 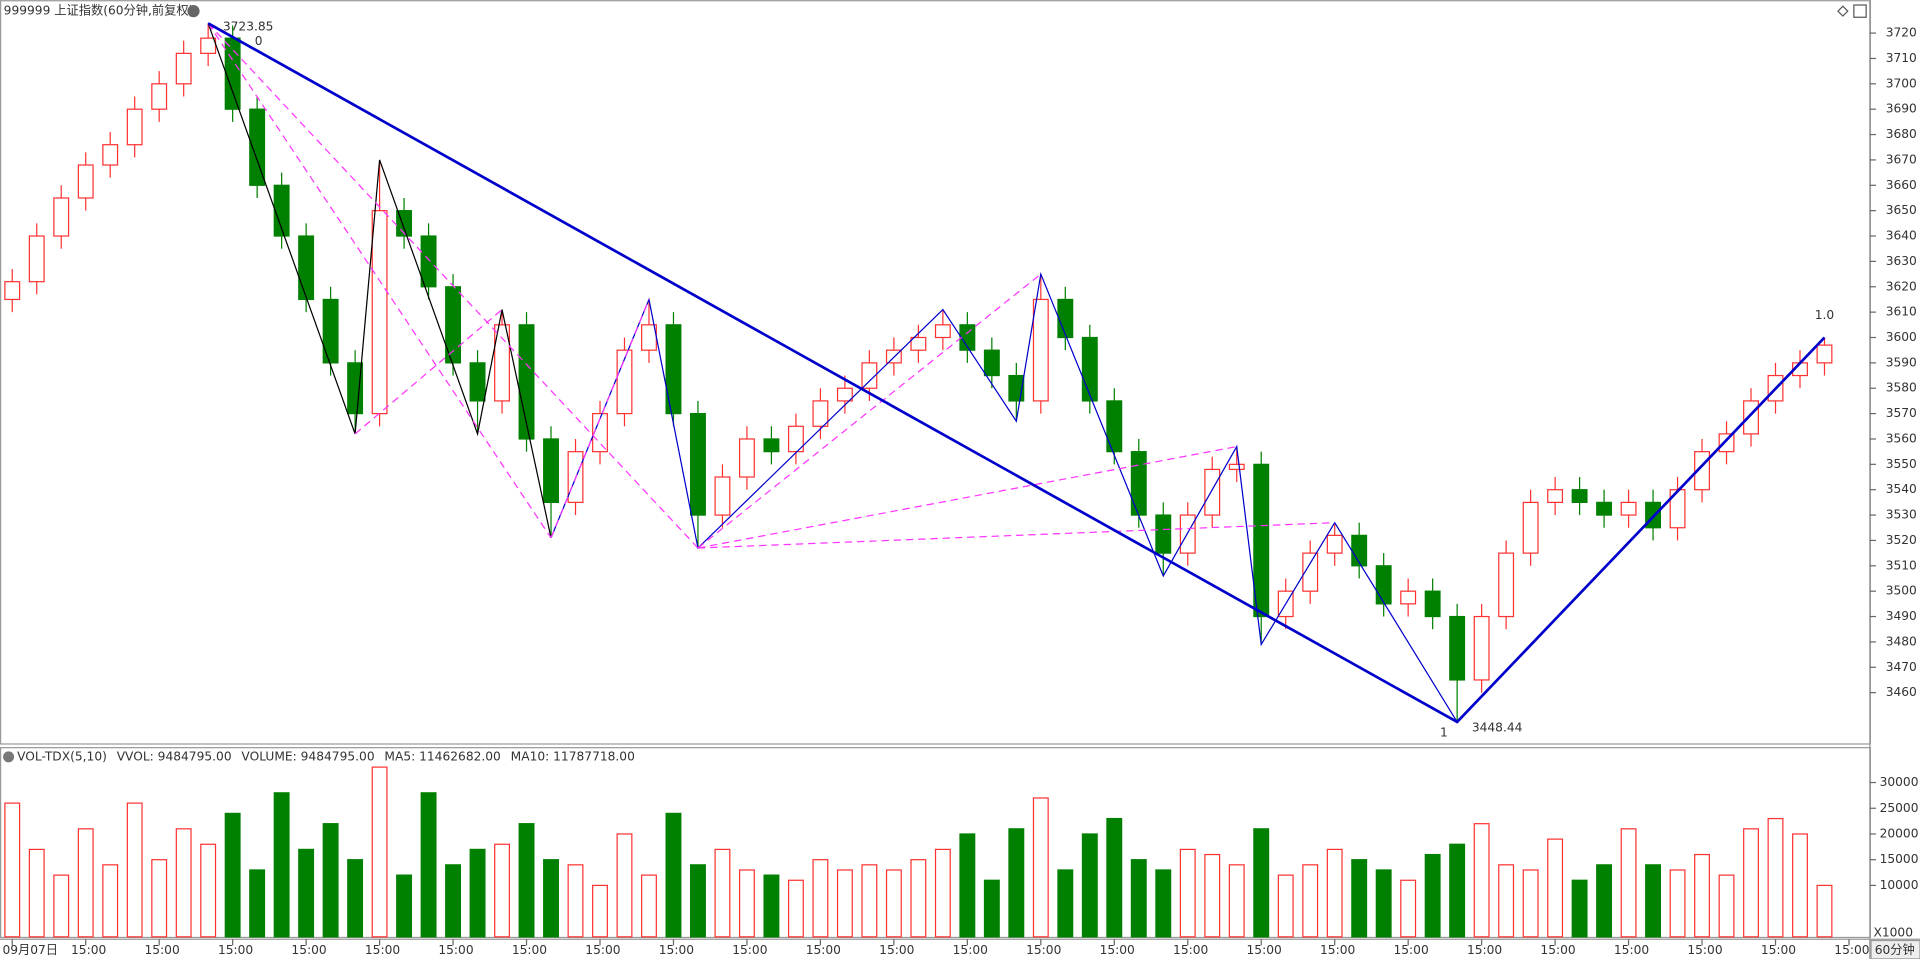 What do you see at coordinates (307, 756) in the screenshot?
I see `volume-header: VOLUME: 9484795.00` at bounding box center [307, 756].